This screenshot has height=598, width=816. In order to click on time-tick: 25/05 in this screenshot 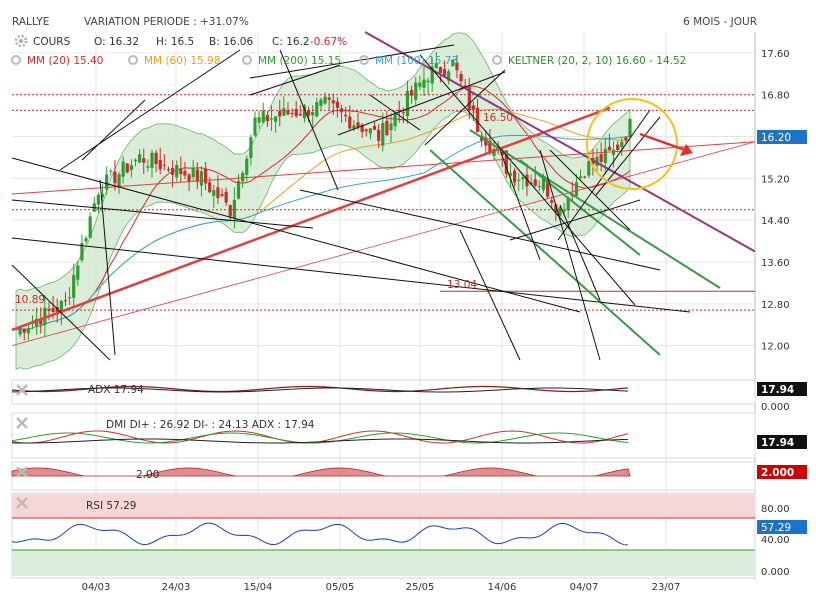, I will do `click(420, 587)`.